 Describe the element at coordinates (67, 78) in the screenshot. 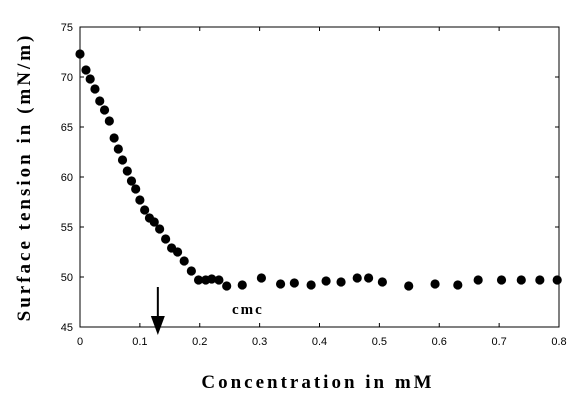

I see `y-tick-label: 70` at that location.